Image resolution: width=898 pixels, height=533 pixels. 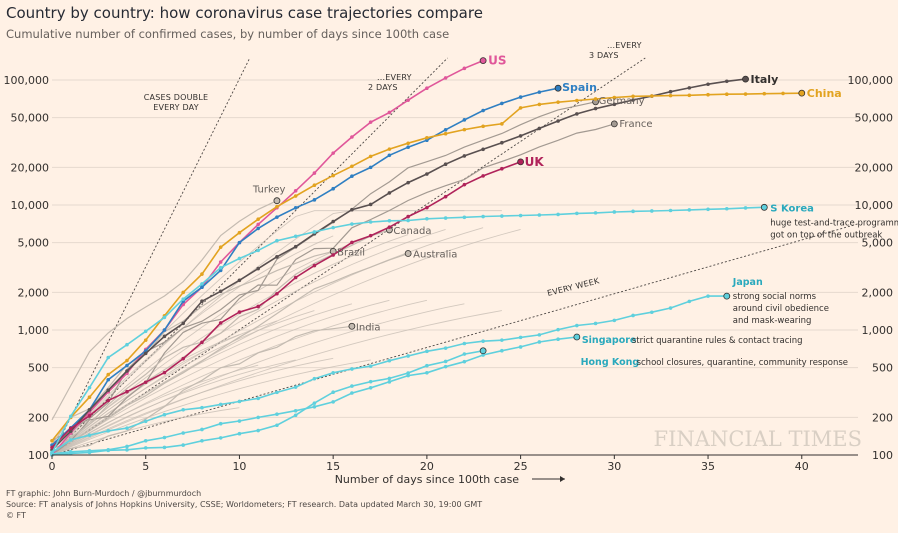 What do you see at coordinates (708, 466) in the screenshot?
I see `x-tick-label: 35` at bounding box center [708, 466].